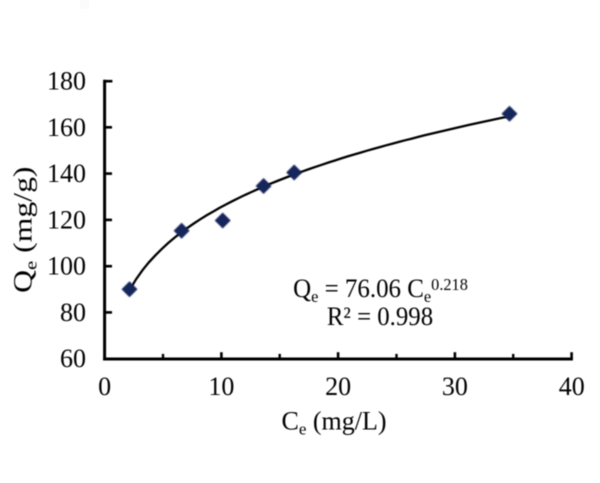  I want to click on svg-text: 0, so click(104, 386).